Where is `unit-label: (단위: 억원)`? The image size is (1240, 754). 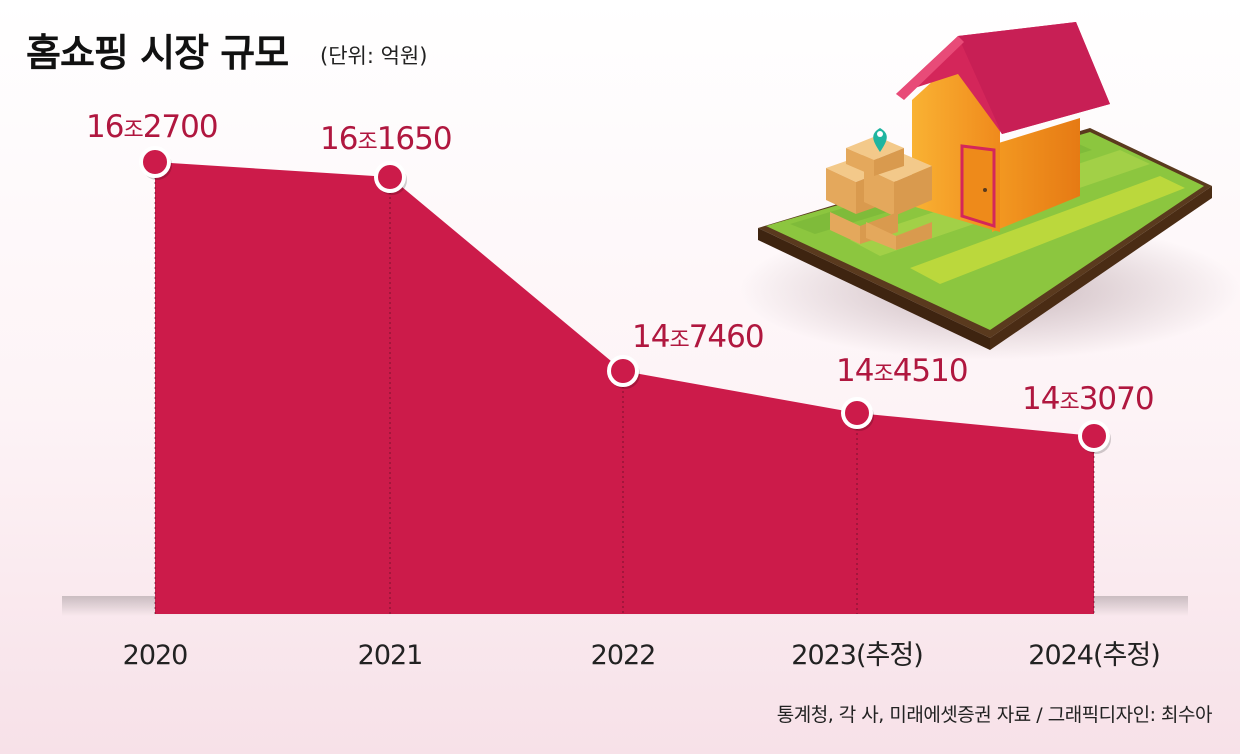
unit-label: (단위: 억원) is located at coordinates (374, 56).